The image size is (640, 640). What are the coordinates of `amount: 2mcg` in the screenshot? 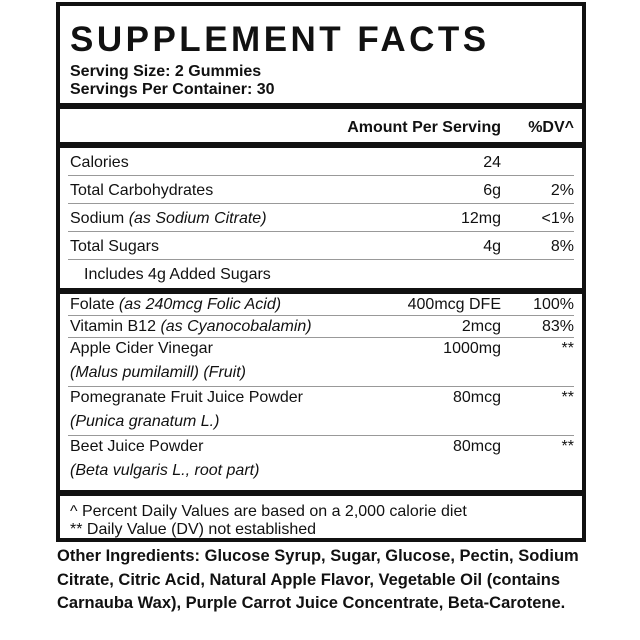 It's located at (481, 326).